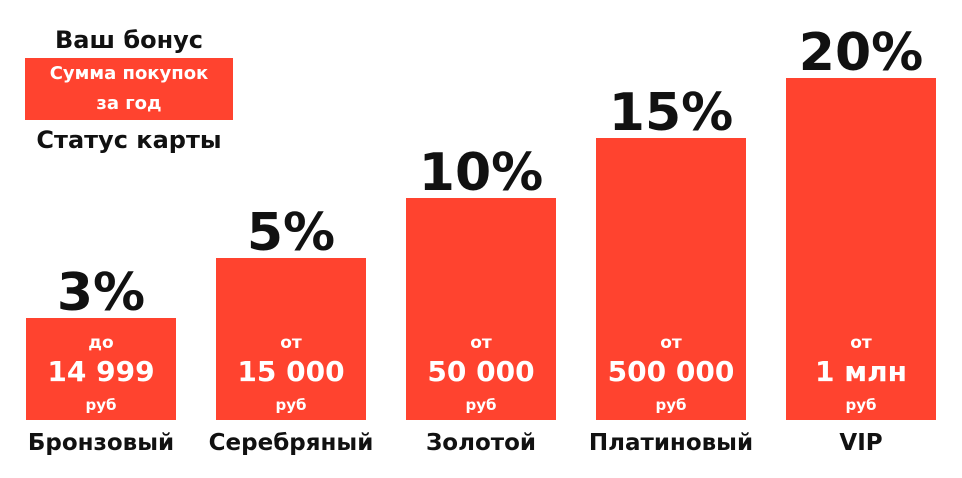 The height and width of the screenshot is (478, 962). I want to click on legend-sum-label-line2: за год, so click(129, 103).